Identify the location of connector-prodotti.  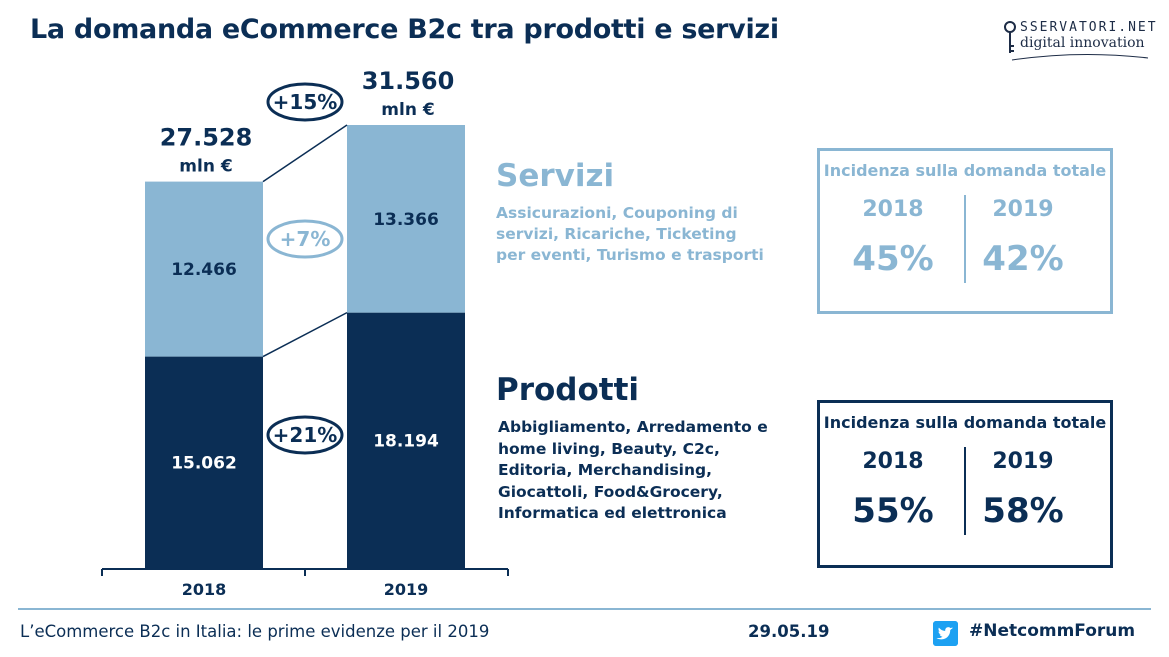
(305, 334).